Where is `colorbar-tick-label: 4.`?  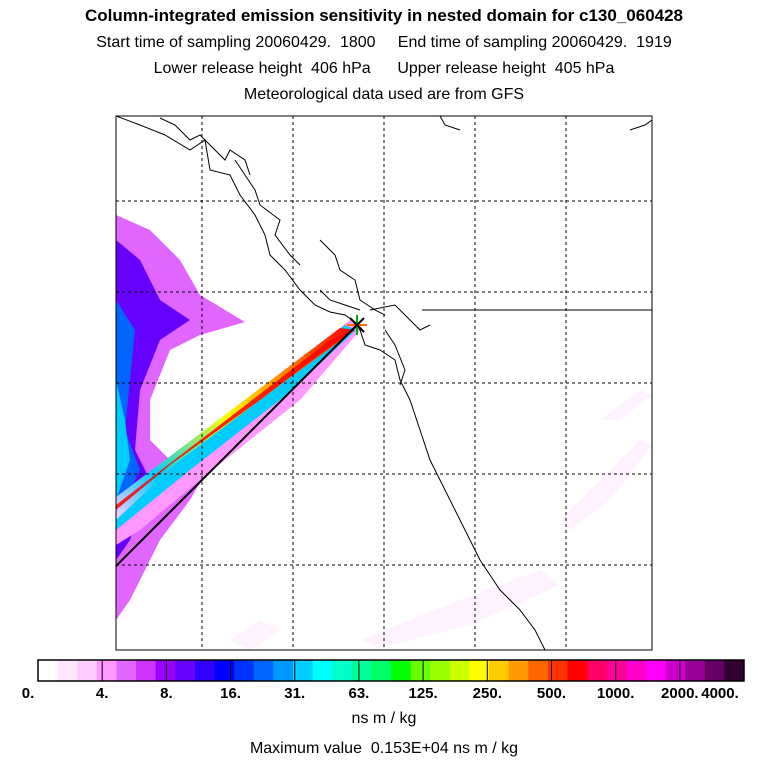 colorbar-tick-label: 4. is located at coordinates (102, 693).